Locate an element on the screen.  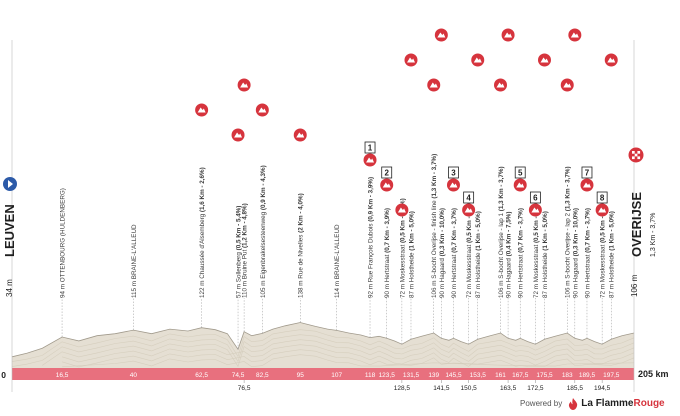
profile-area is located at coordinates (323, 345).